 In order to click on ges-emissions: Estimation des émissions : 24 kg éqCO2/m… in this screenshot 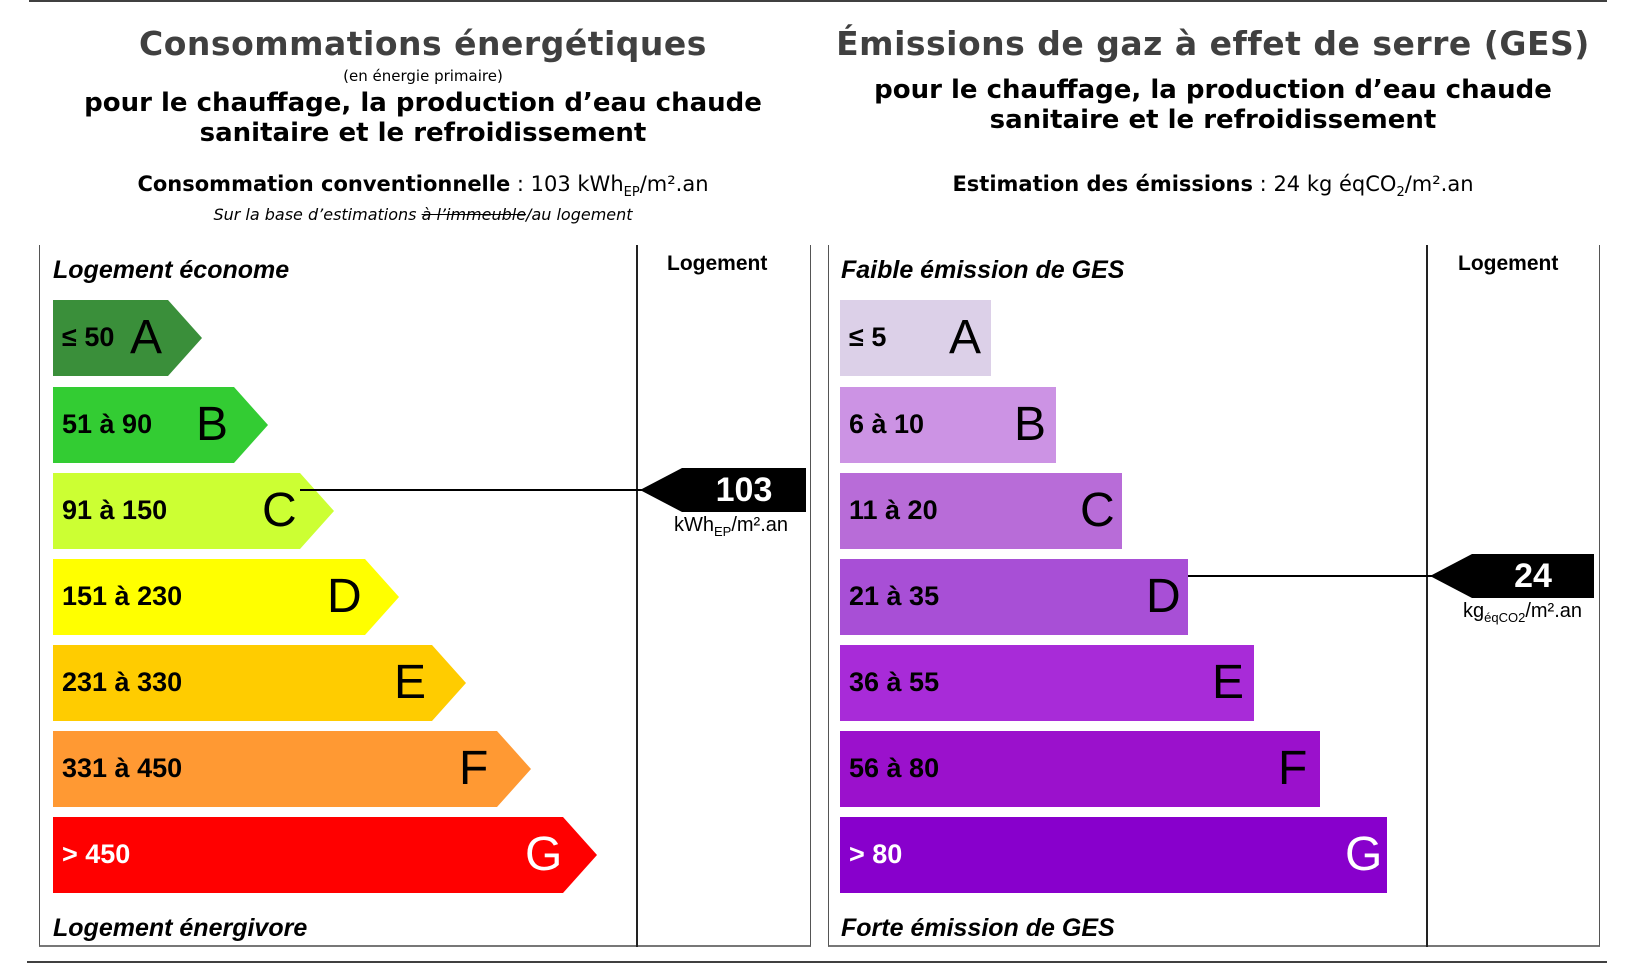, I will do `click(1213, 186)`.